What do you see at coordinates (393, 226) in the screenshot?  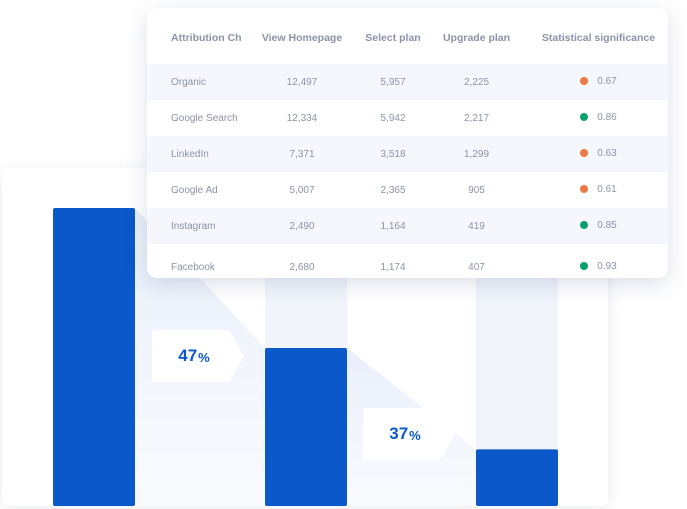 I see `cell-select-plan: 1,164` at bounding box center [393, 226].